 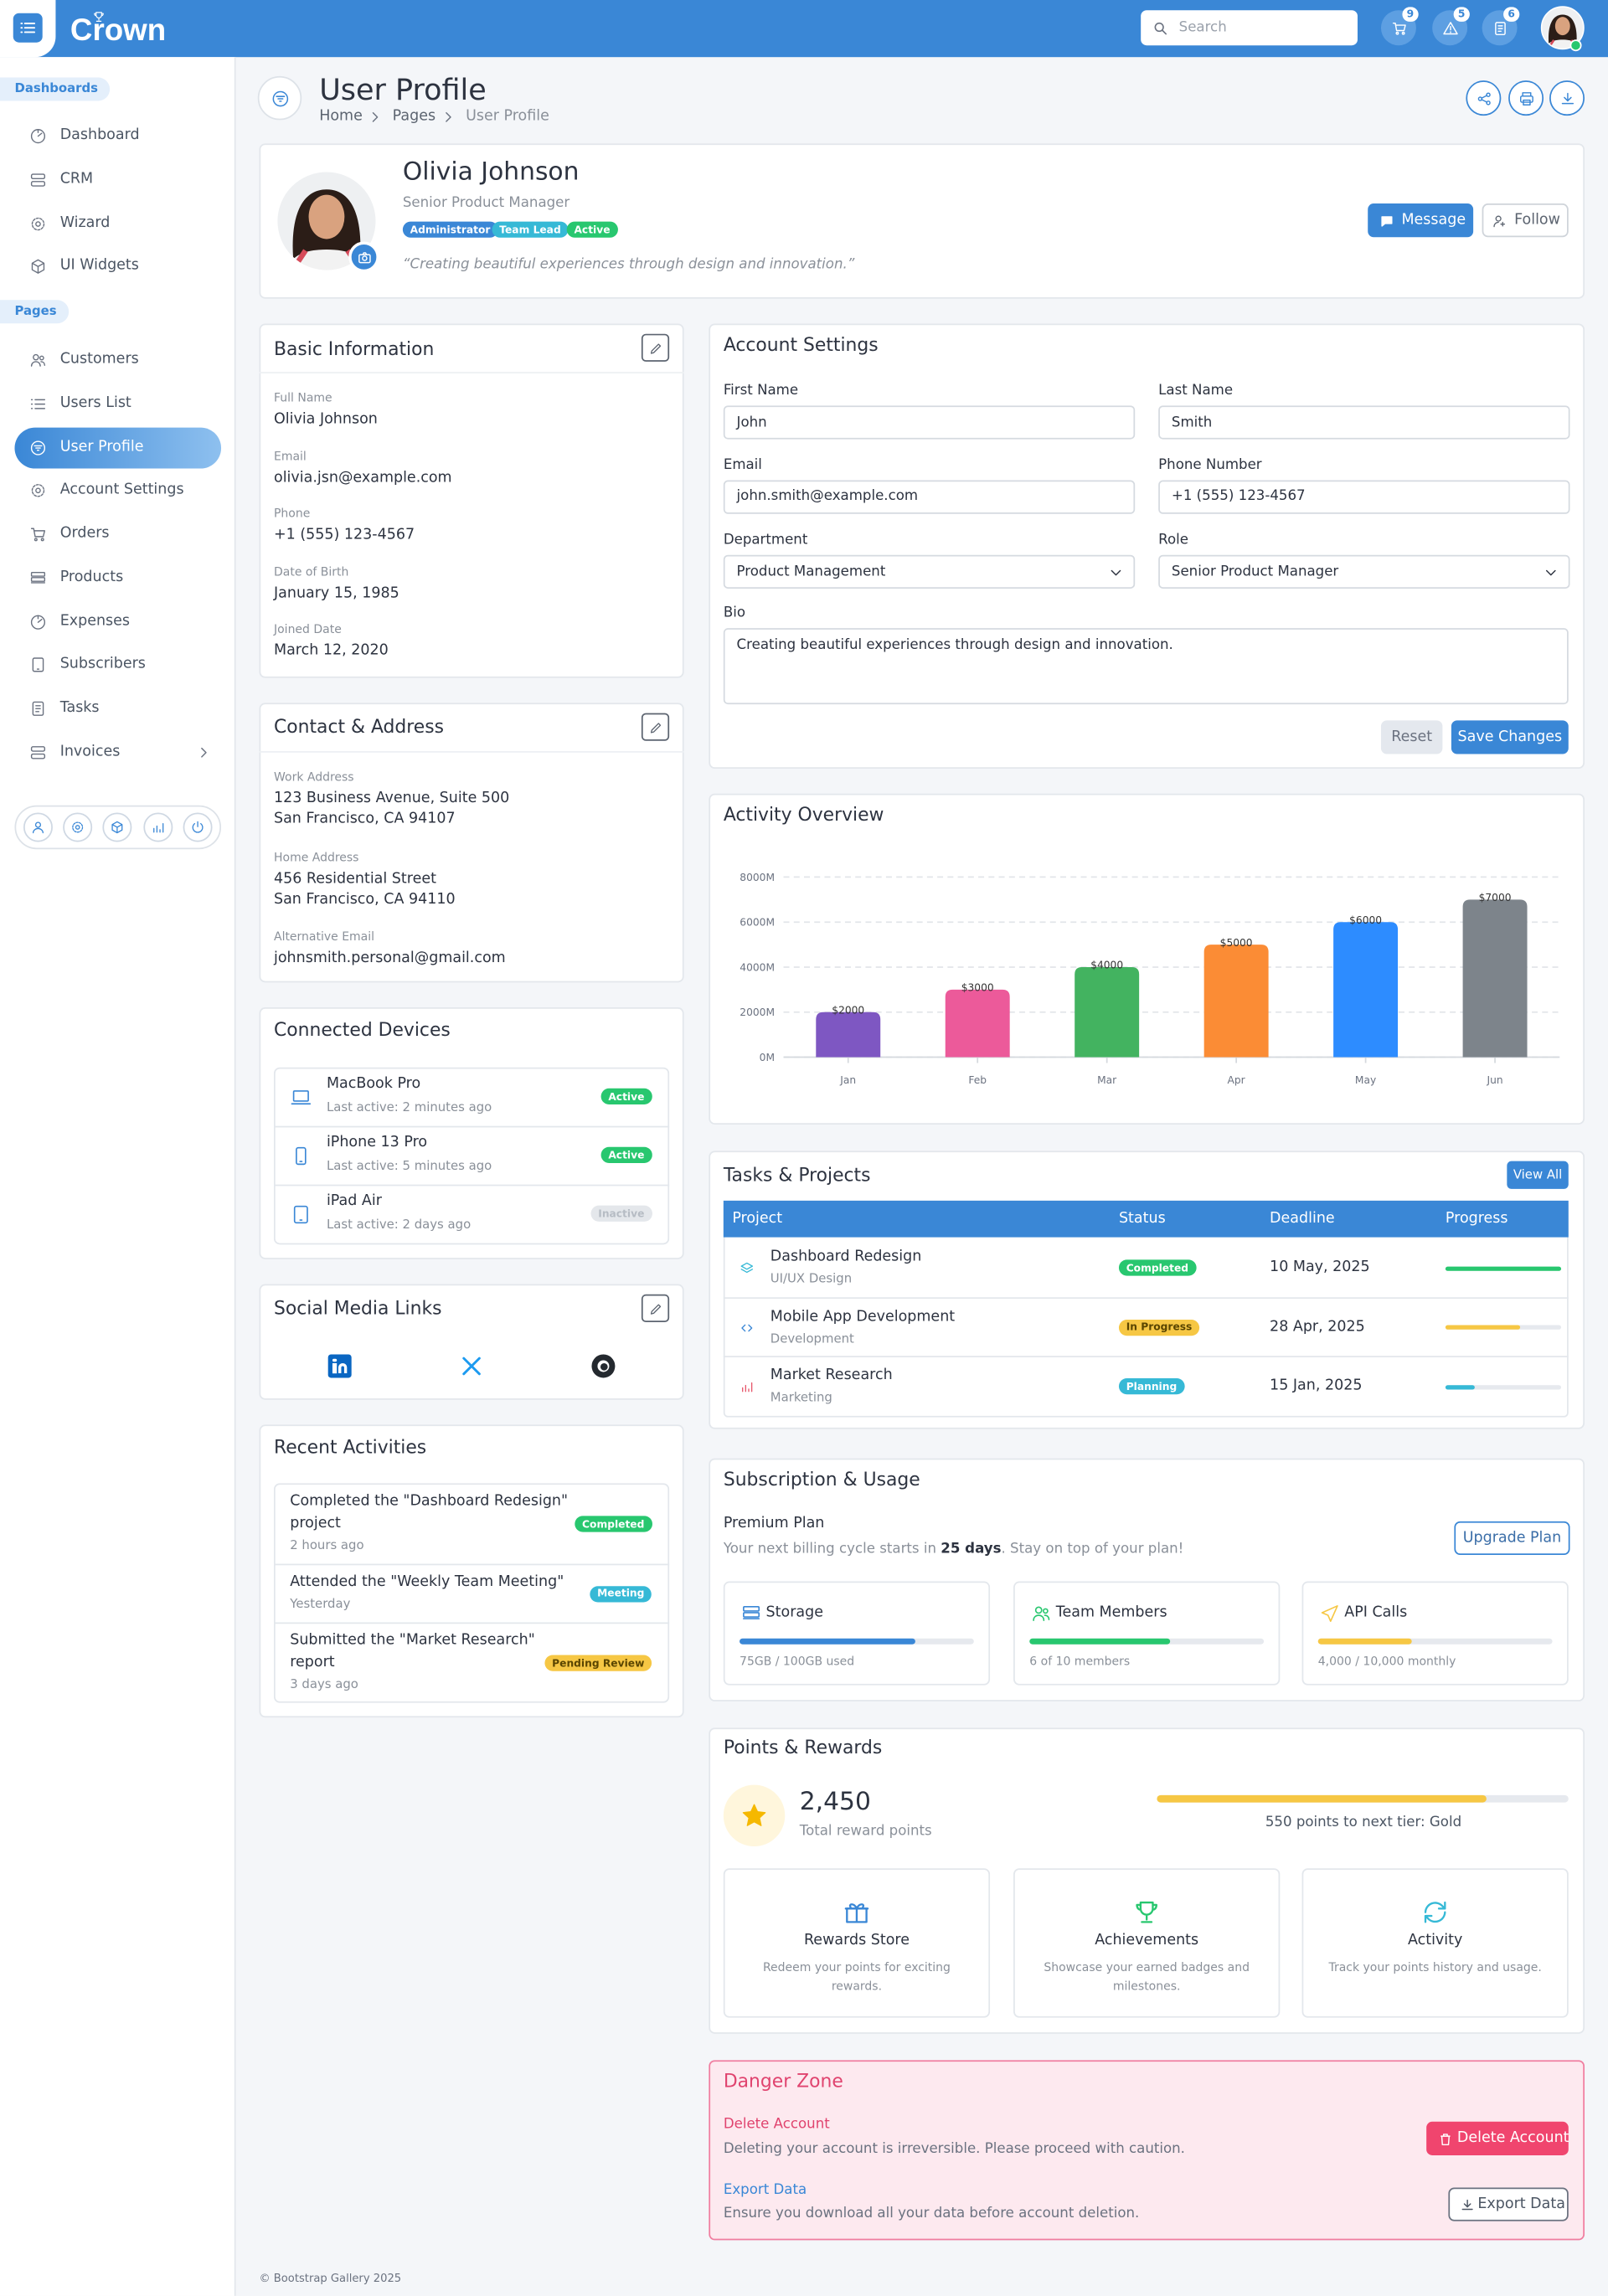 What do you see at coordinates (1461, 15) in the screenshot?
I see `notification-count: 5` at bounding box center [1461, 15].